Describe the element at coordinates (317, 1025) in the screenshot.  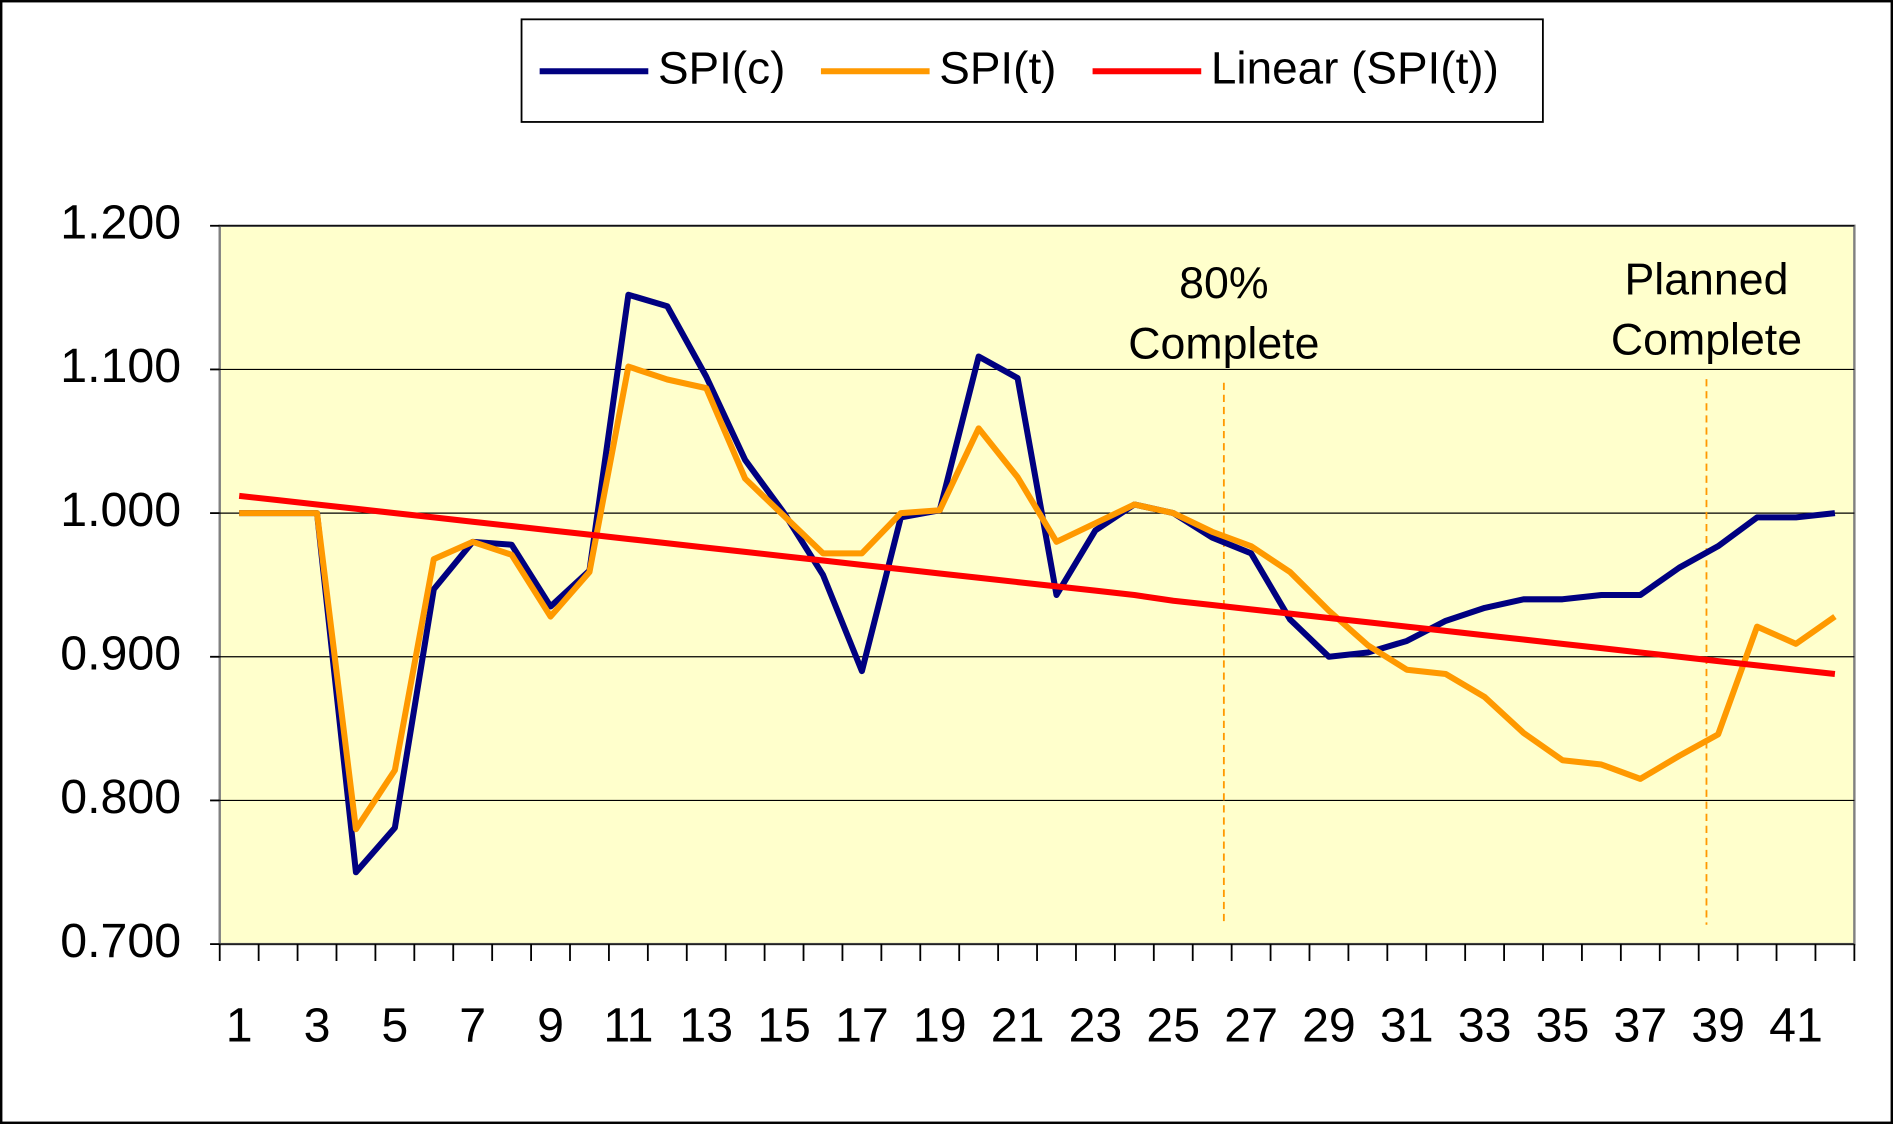
I see `x-tick-label: 3` at that location.